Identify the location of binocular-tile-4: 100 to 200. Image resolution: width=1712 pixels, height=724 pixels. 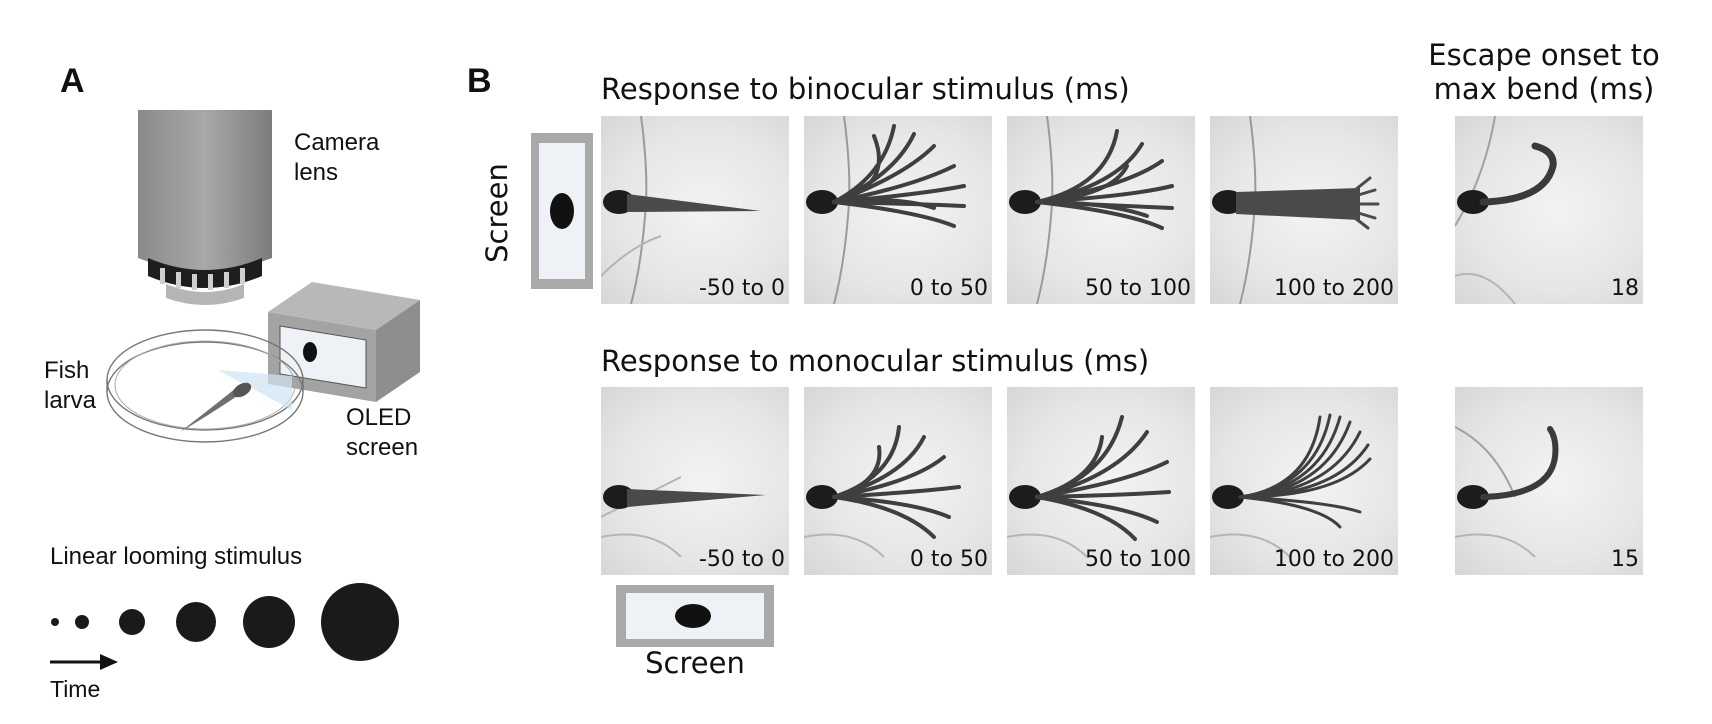
(1304, 210).